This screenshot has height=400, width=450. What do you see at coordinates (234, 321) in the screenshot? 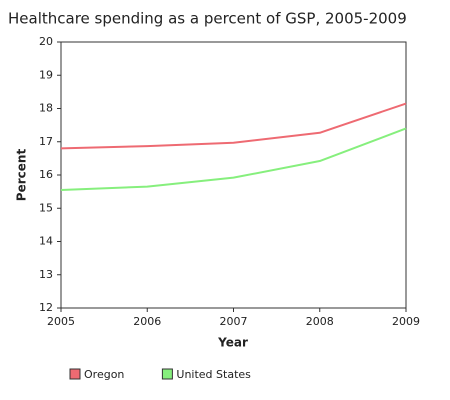
I see `x-tick-label: 2007` at bounding box center [234, 321].